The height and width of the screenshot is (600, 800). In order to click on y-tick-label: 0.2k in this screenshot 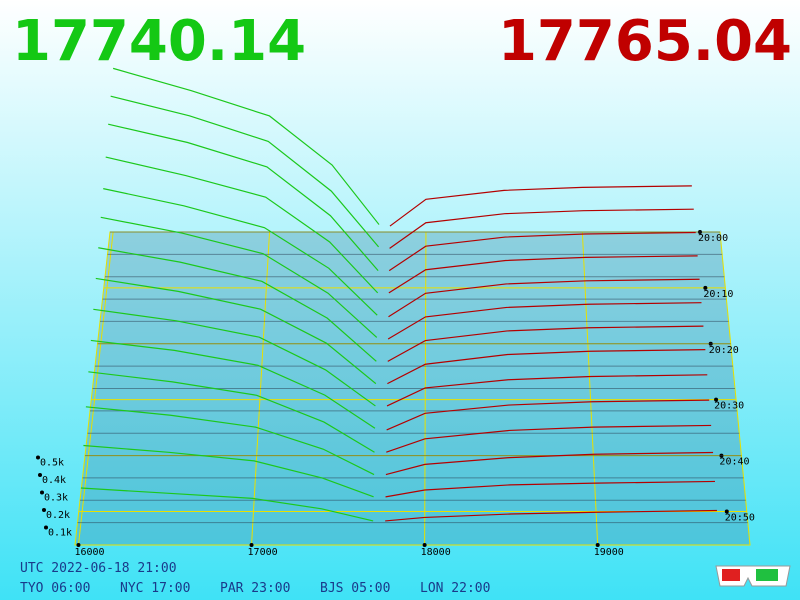, I will do `click(58, 515)`.